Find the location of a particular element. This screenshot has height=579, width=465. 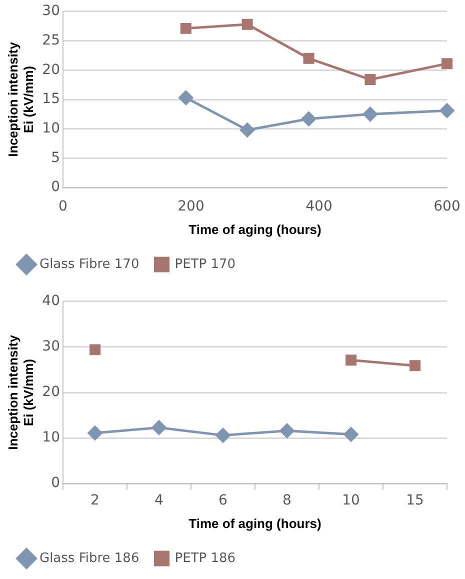

x-tick-label: 10 is located at coordinates (351, 500).